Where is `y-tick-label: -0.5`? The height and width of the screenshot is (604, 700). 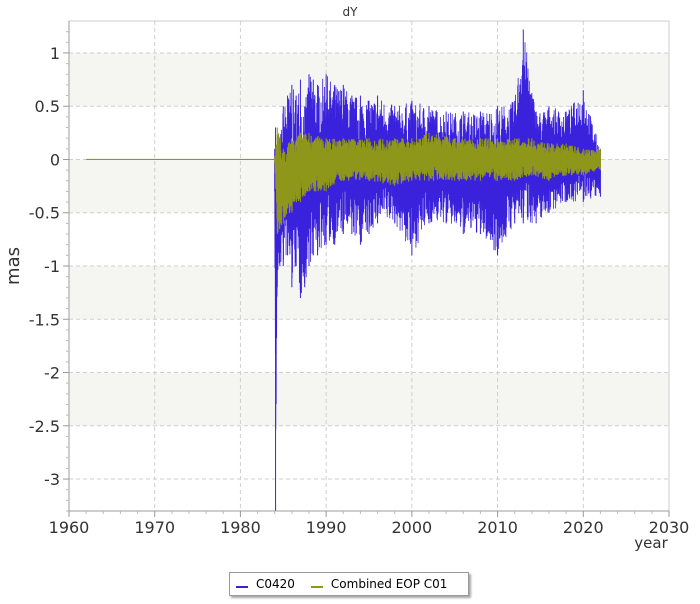
y-tick-label: -0.5 is located at coordinates (44, 213).